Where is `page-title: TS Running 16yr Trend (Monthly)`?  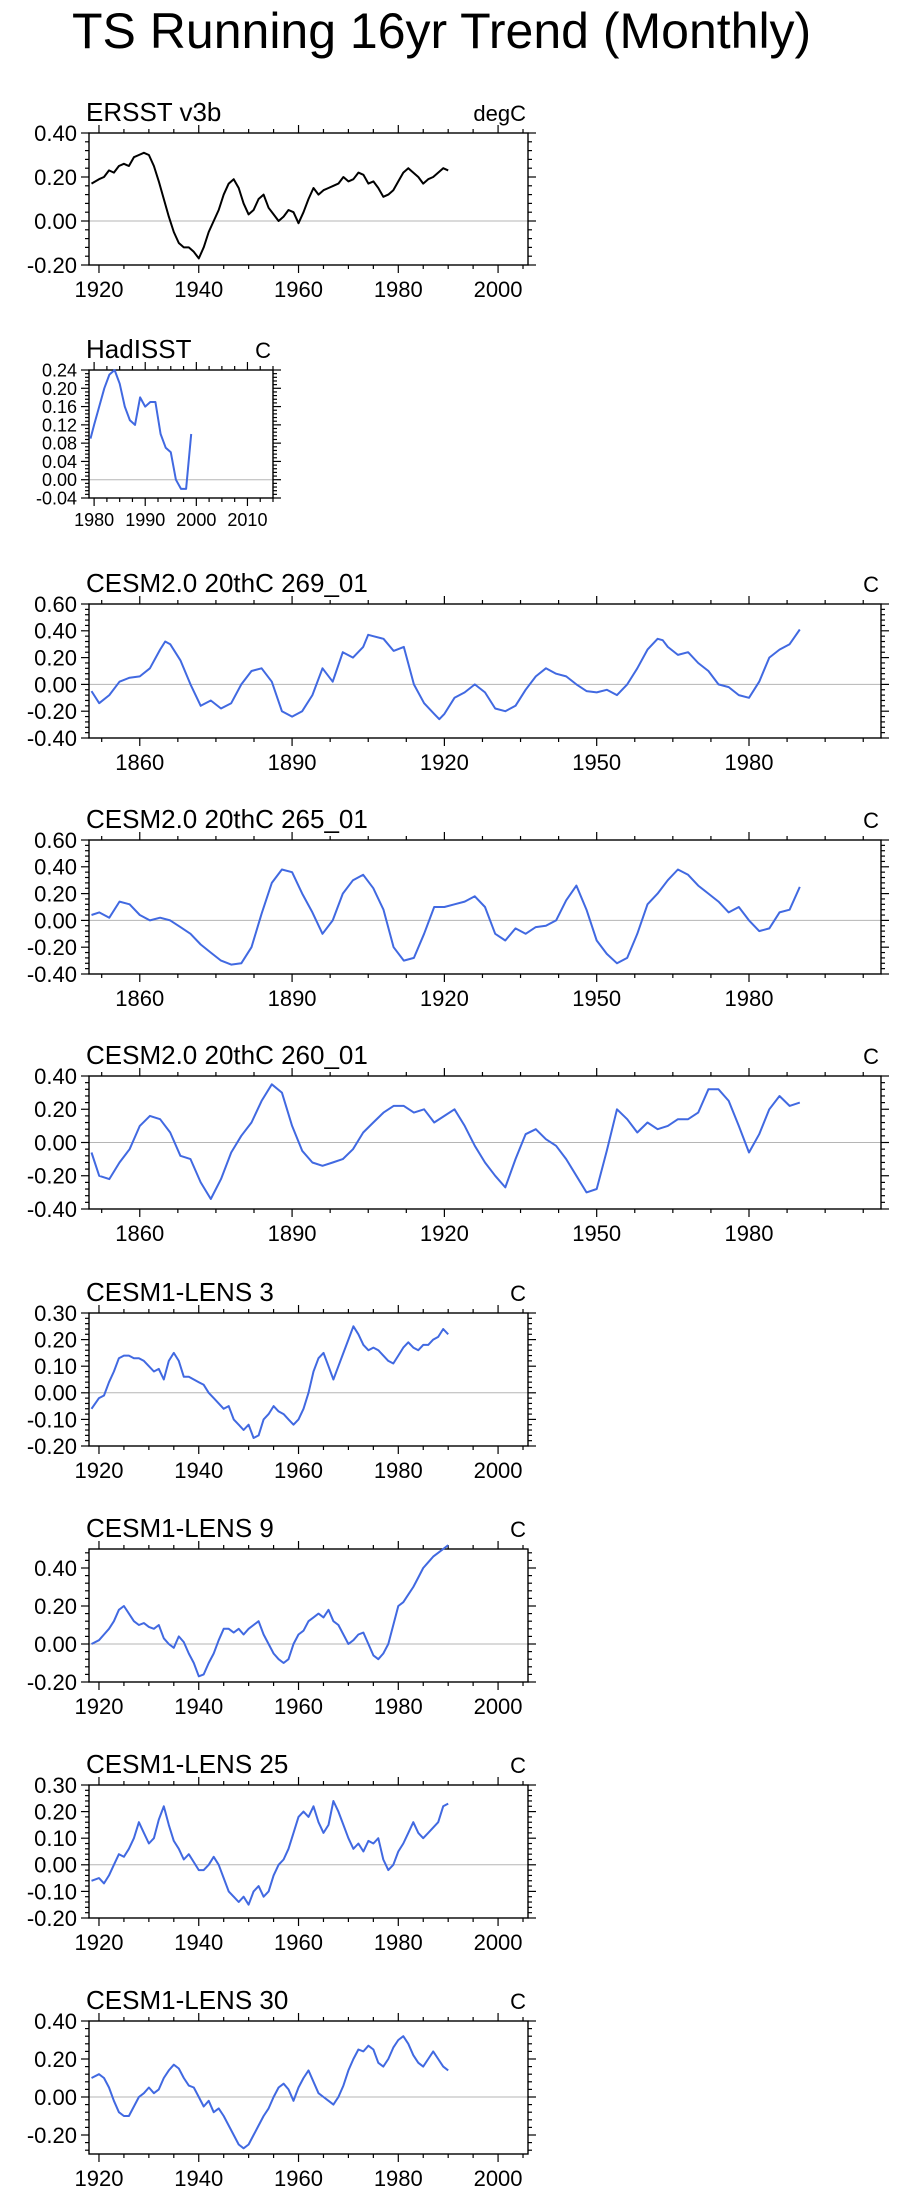
page-title: TS Running 16yr Trend (Monthly) is located at coordinates (442, 31).